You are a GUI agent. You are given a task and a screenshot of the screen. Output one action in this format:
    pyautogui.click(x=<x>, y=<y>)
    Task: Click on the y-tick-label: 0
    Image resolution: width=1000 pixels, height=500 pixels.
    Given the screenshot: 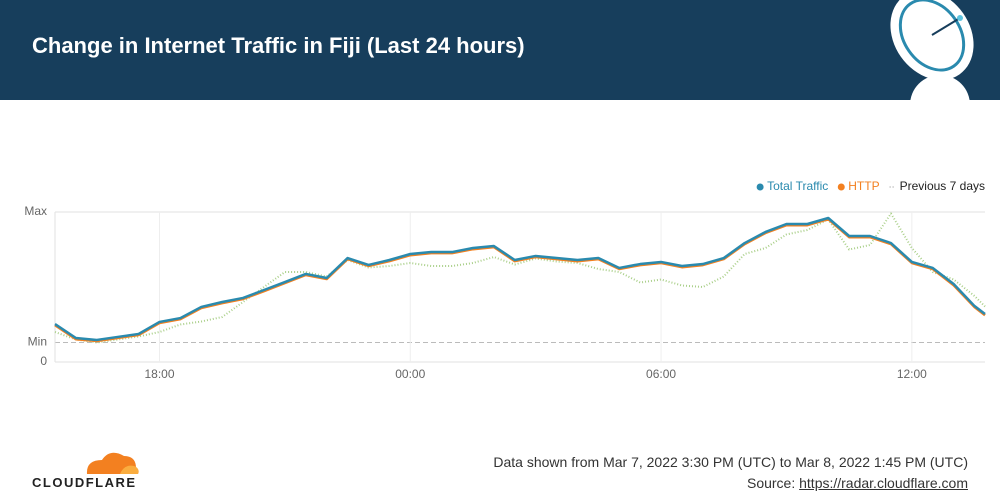 What is the action you would take?
    pyautogui.click(x=43, y=361)
    